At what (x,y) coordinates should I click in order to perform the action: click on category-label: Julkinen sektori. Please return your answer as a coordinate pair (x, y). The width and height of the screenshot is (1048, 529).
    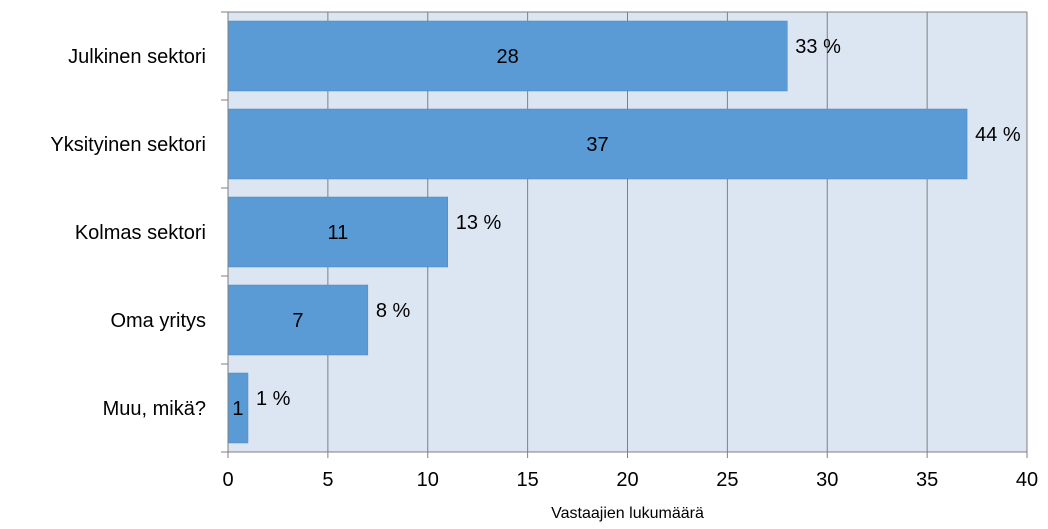
    Looking at the image, I should click on (137, 57).